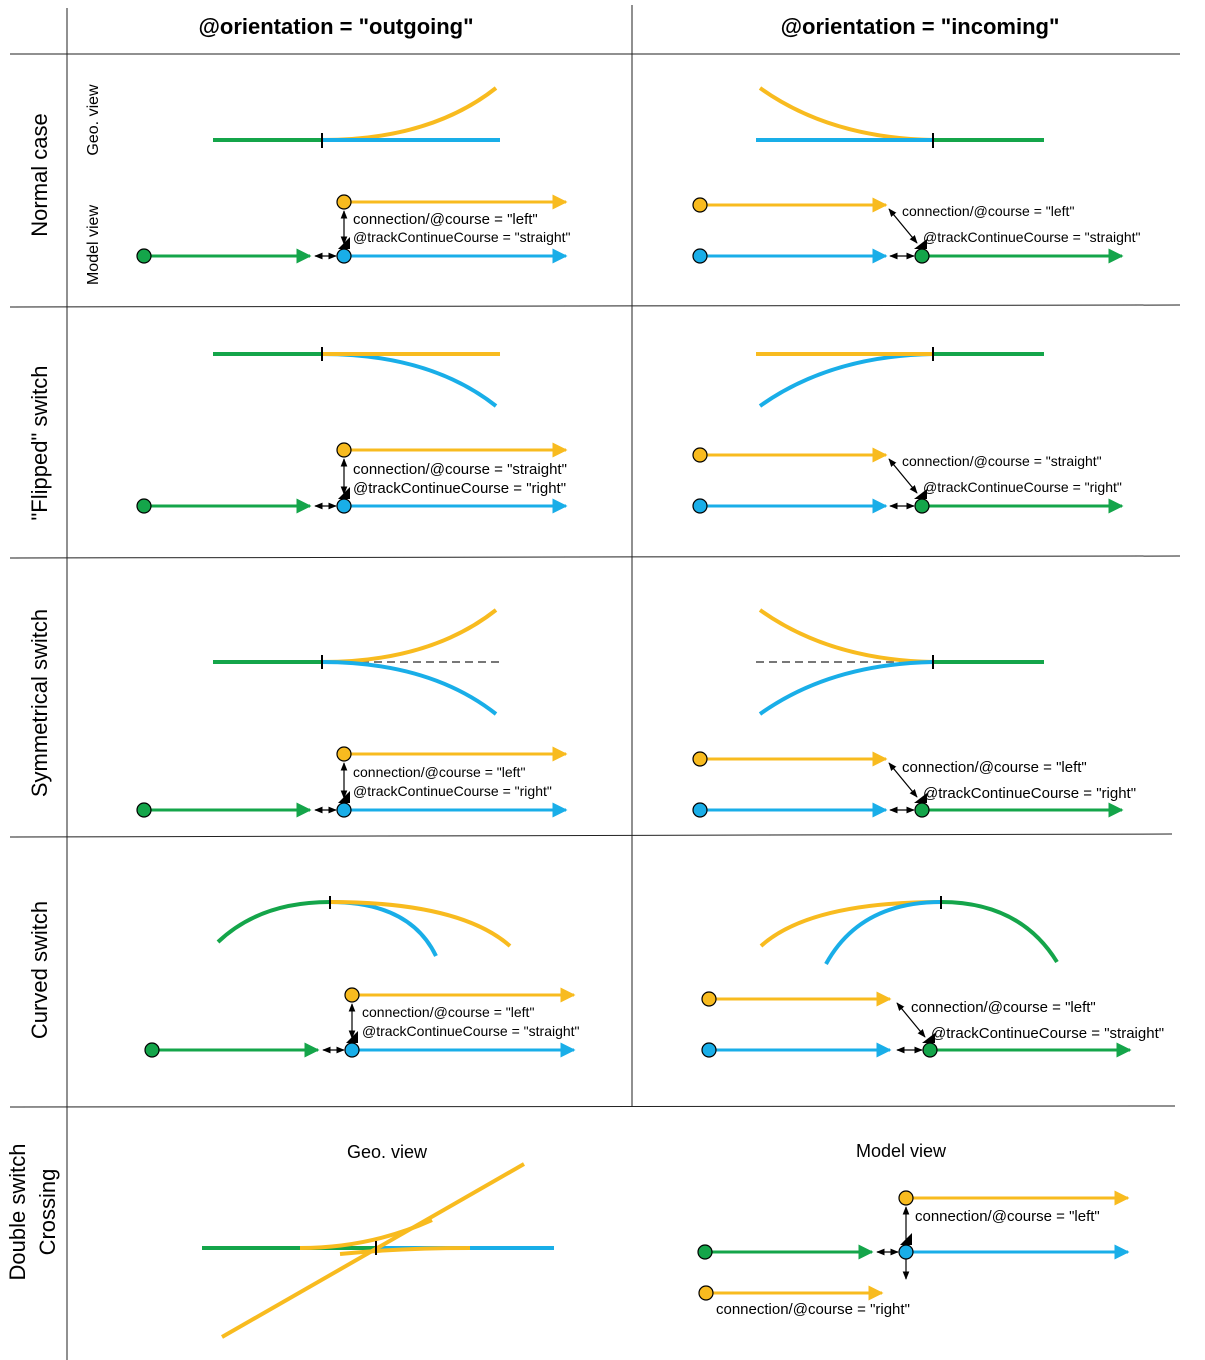  Describe the element at coordinates (901, 1151) in the screenshot. I see `caption-double-model-view: Model view` at that location.